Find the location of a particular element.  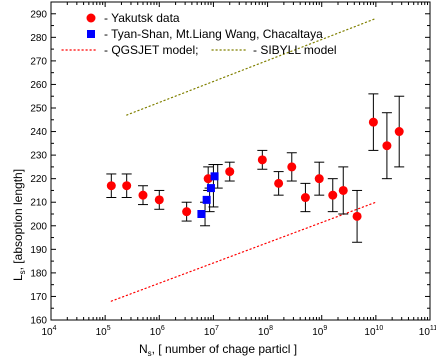

y-tick-label: 180 is located at coordinates (38, 273).